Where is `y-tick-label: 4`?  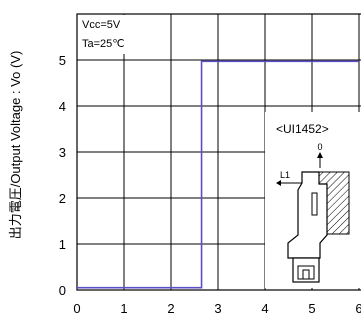 y-tick-label: 4 is located at coordinates (62, 106).